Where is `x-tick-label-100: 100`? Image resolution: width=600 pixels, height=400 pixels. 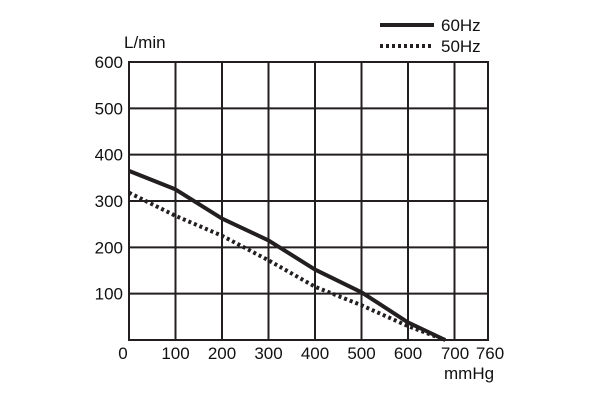 x-tick-label-100: 100 is located at coordinates (175, 353).